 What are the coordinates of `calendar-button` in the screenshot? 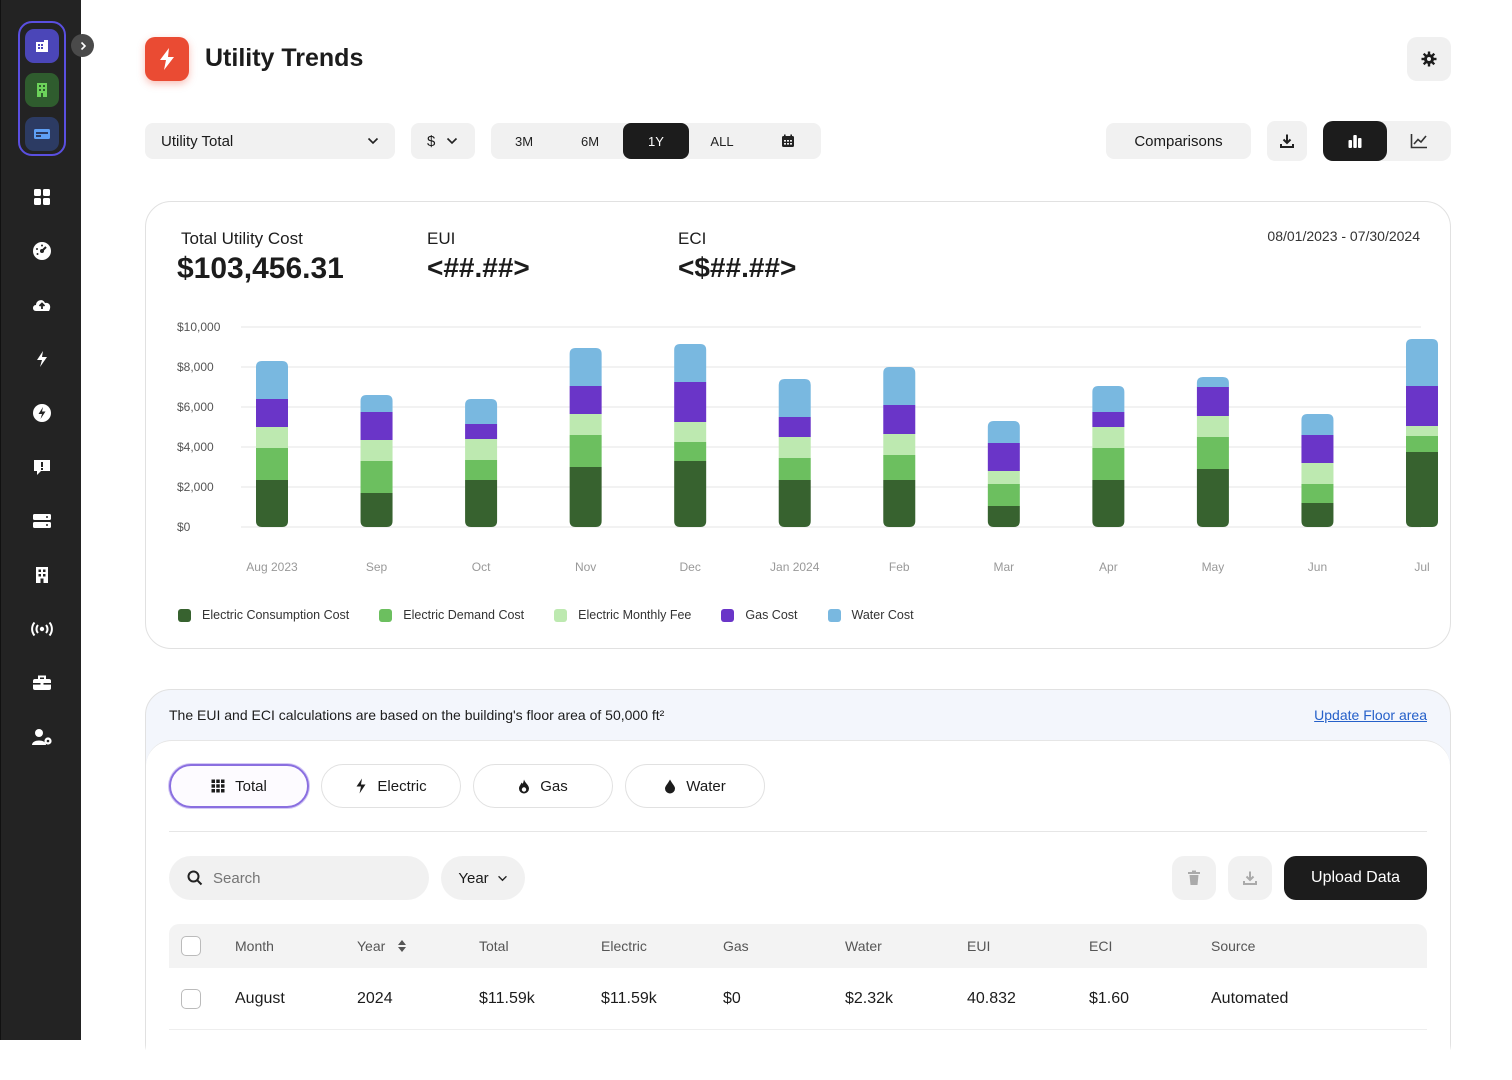 It's located at (788, 141).